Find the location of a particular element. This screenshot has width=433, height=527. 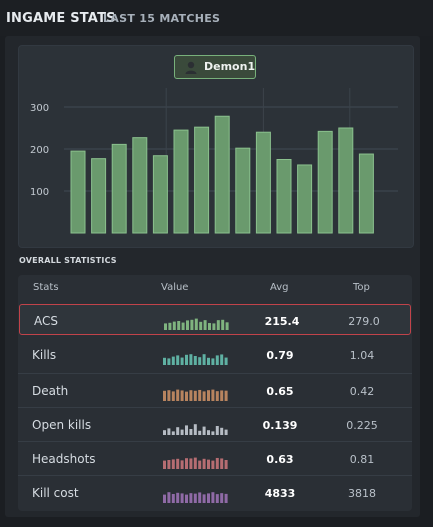

stat-top: 3818 is located at coordinates (362, 493).